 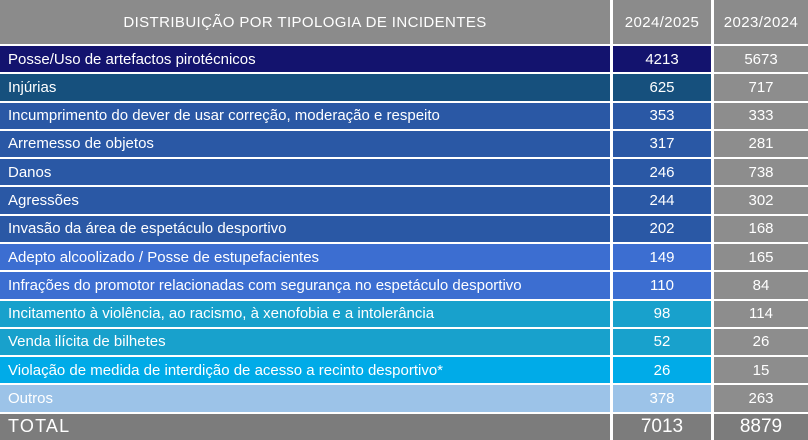 What do you see at coordinates (662, 257) in the screenshot?
I see `row-value-current: 149` at bounding box center [662, 257].